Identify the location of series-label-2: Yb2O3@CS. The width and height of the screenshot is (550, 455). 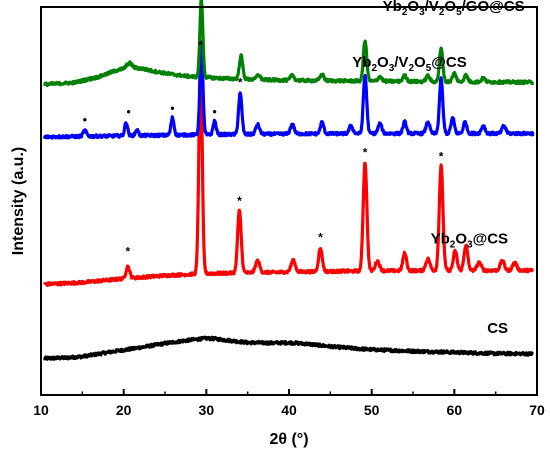
(469, 241).